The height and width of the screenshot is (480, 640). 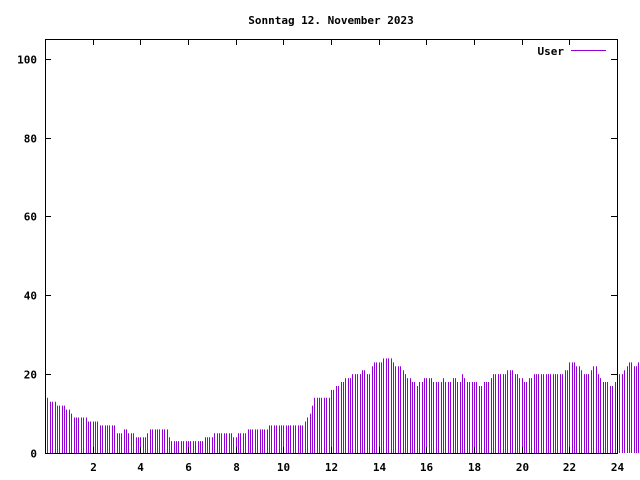 What do you see at coordinates (140, 467) in the screenshot?
I see `x-tick-label: 4` at bounding box center [140, 467].